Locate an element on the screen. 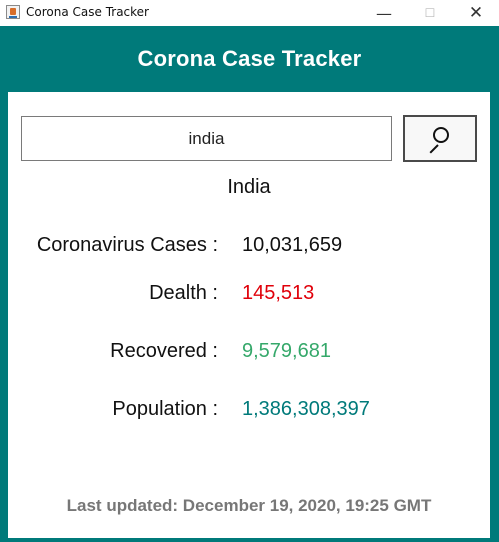  search-input: india is located at coordinates (206, 138).